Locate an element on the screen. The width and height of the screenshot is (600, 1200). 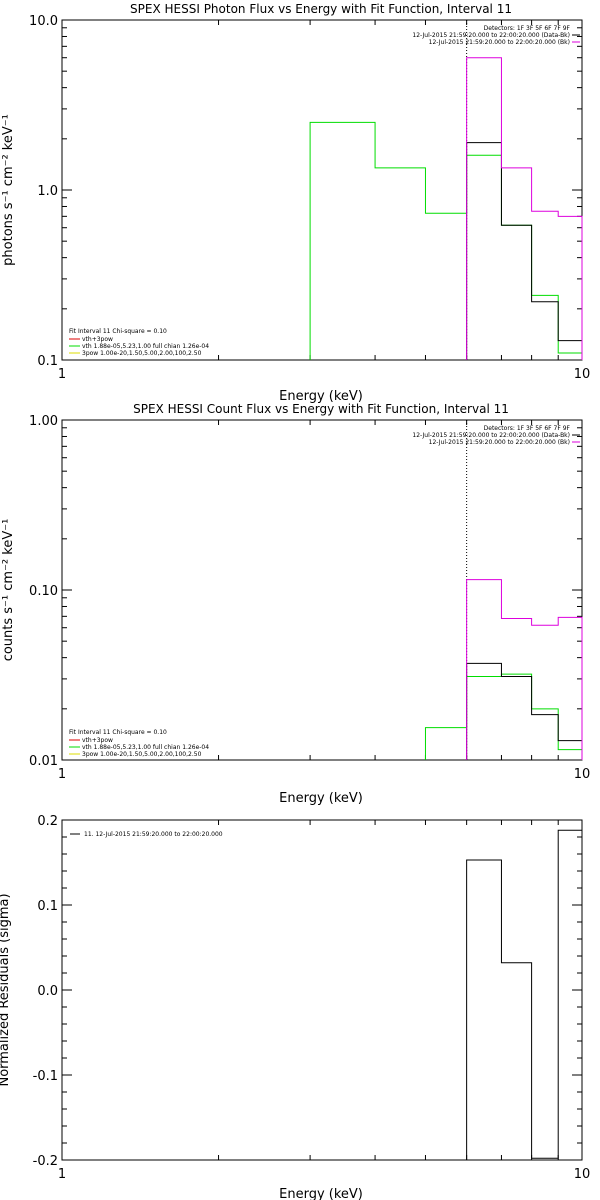
photon-fit-text-0: Fit Interval 11 Chi-square = 0.10 is located at coordinates (118, 331).